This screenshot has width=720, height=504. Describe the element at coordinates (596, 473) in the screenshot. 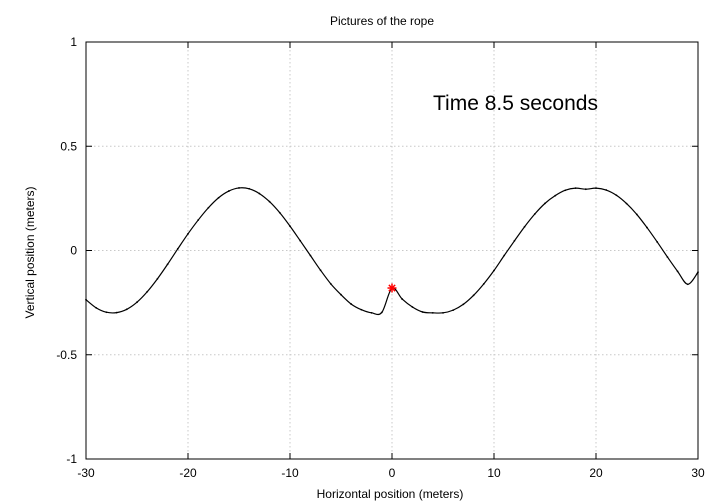

I see `x-tick-label: 20` at that location.